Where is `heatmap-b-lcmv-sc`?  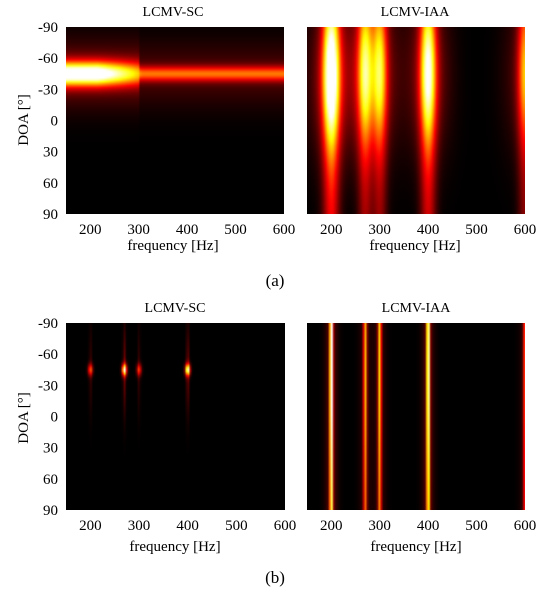
heatmap-b-lcmv-sc is located at coordinates (175, 416).